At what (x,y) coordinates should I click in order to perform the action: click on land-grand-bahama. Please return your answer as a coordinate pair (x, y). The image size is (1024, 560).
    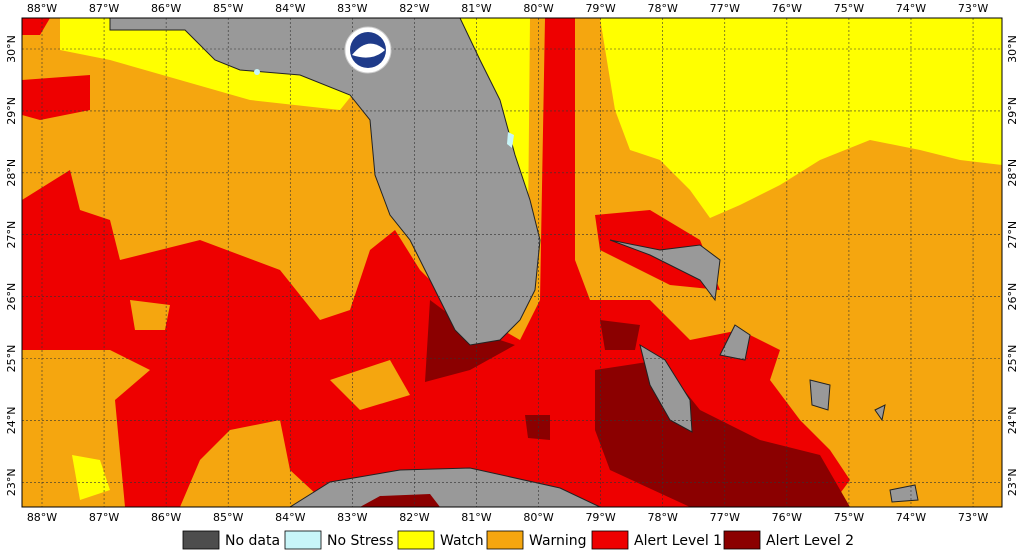
    Looking at the image, I should click on (665, 270).